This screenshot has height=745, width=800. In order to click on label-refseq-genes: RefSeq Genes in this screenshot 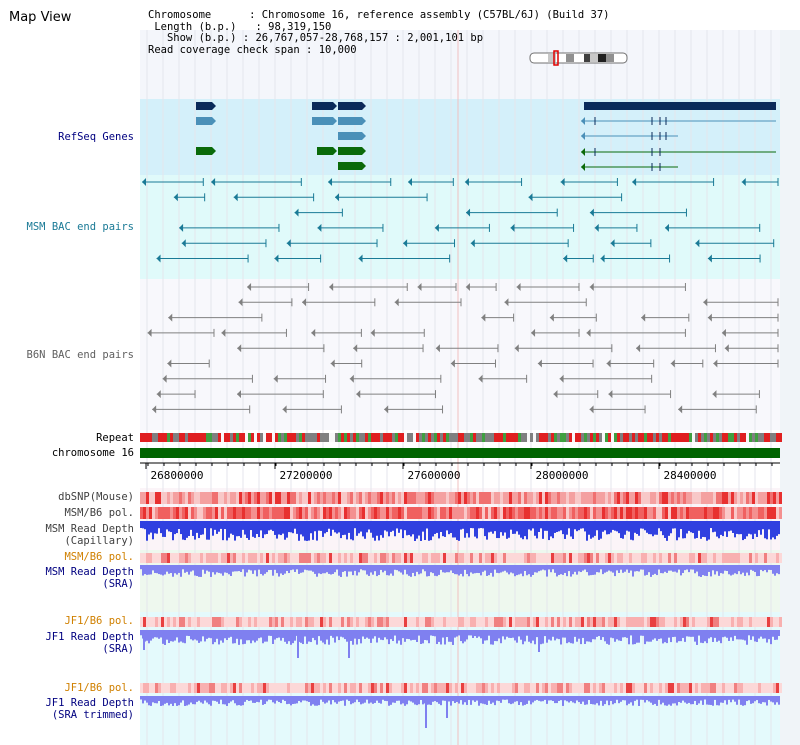, I will do `click(96, 137)`.